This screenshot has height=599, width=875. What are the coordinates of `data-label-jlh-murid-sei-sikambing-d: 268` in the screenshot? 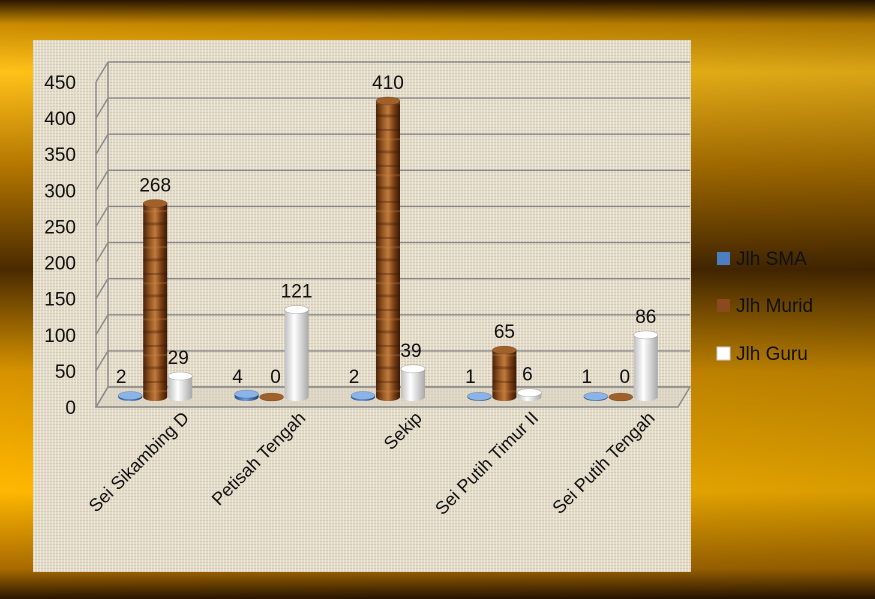 It's located at (155, 185).